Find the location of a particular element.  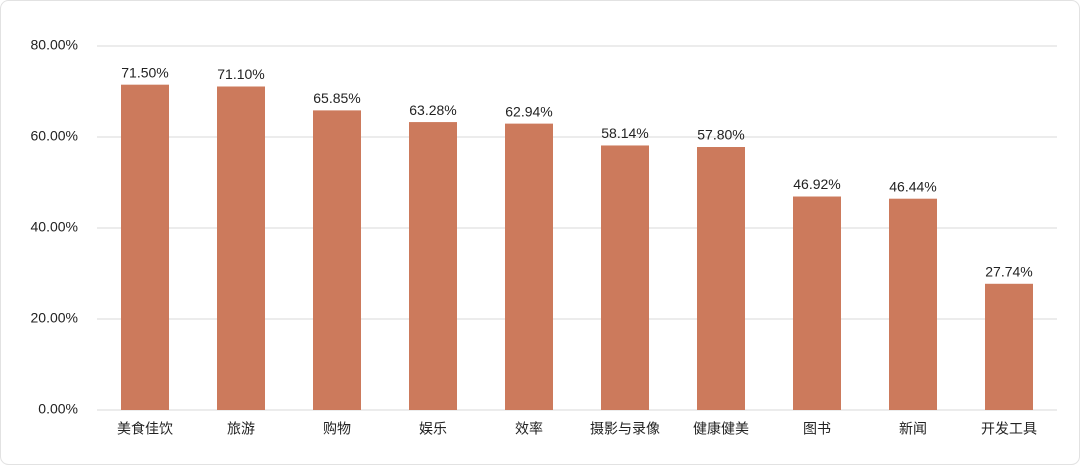

y-tick-label: 80.00% is located at coordinates (54, 45).